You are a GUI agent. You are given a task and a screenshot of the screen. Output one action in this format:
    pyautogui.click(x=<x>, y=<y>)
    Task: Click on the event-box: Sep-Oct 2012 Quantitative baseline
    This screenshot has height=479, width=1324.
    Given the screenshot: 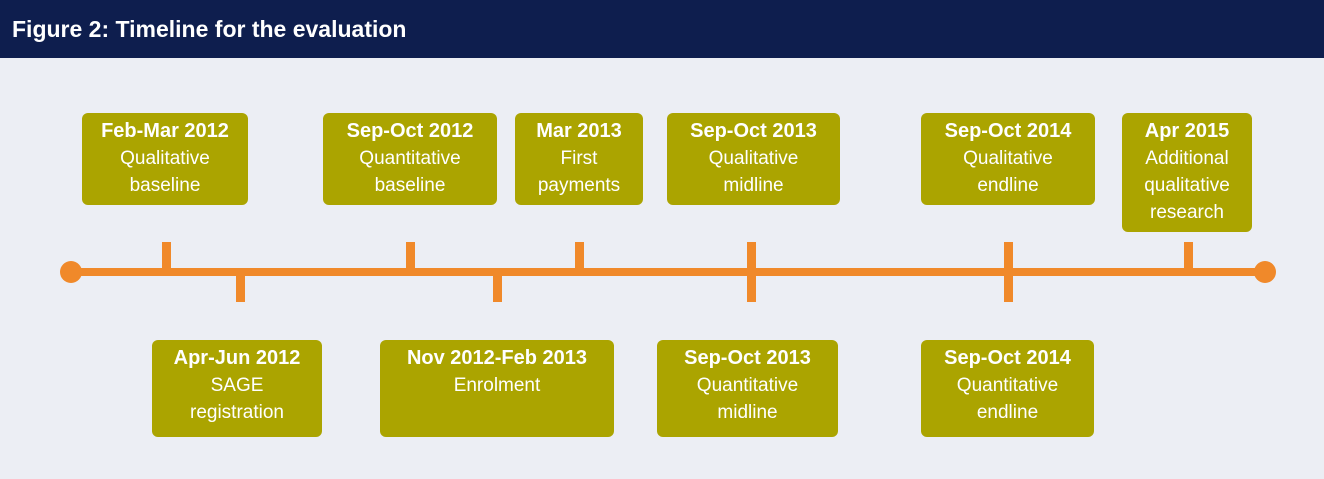 What is the action you would take?
    pyautogui.click(x=410, y=159)
    